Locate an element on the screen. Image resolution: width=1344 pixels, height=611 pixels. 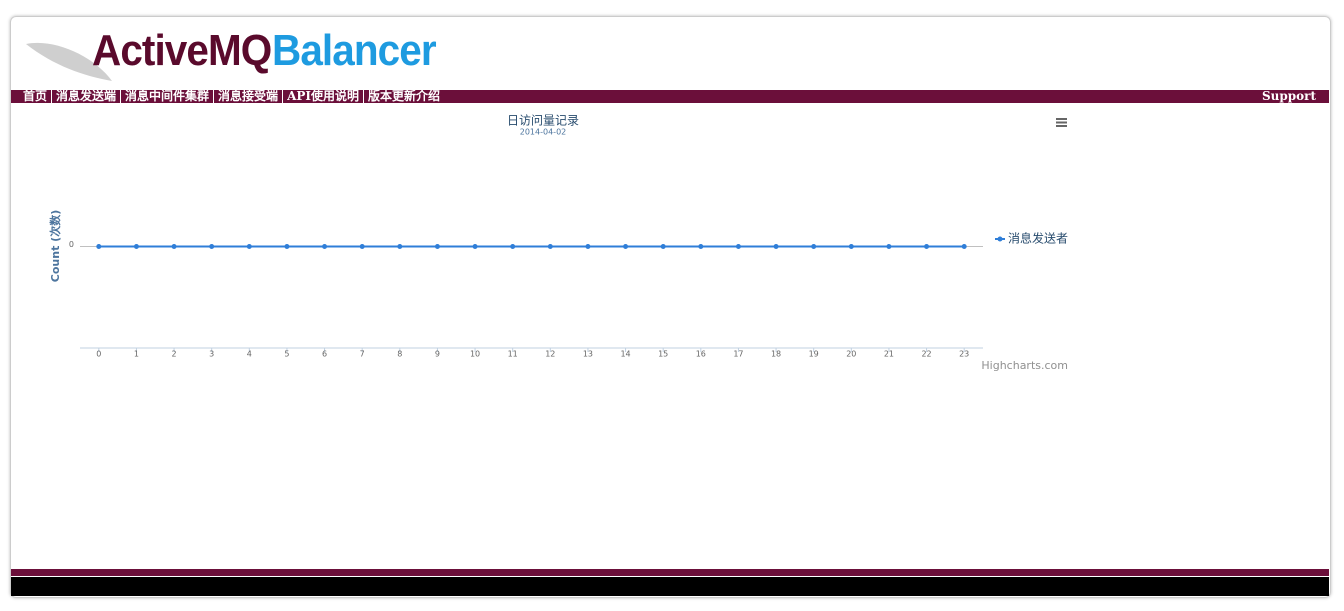
nav-bar: 首页 消息发送端 消息中间件集群 消息接受端 API使用说明 版本更新介绍 Support is located at coordinates (670, 96).